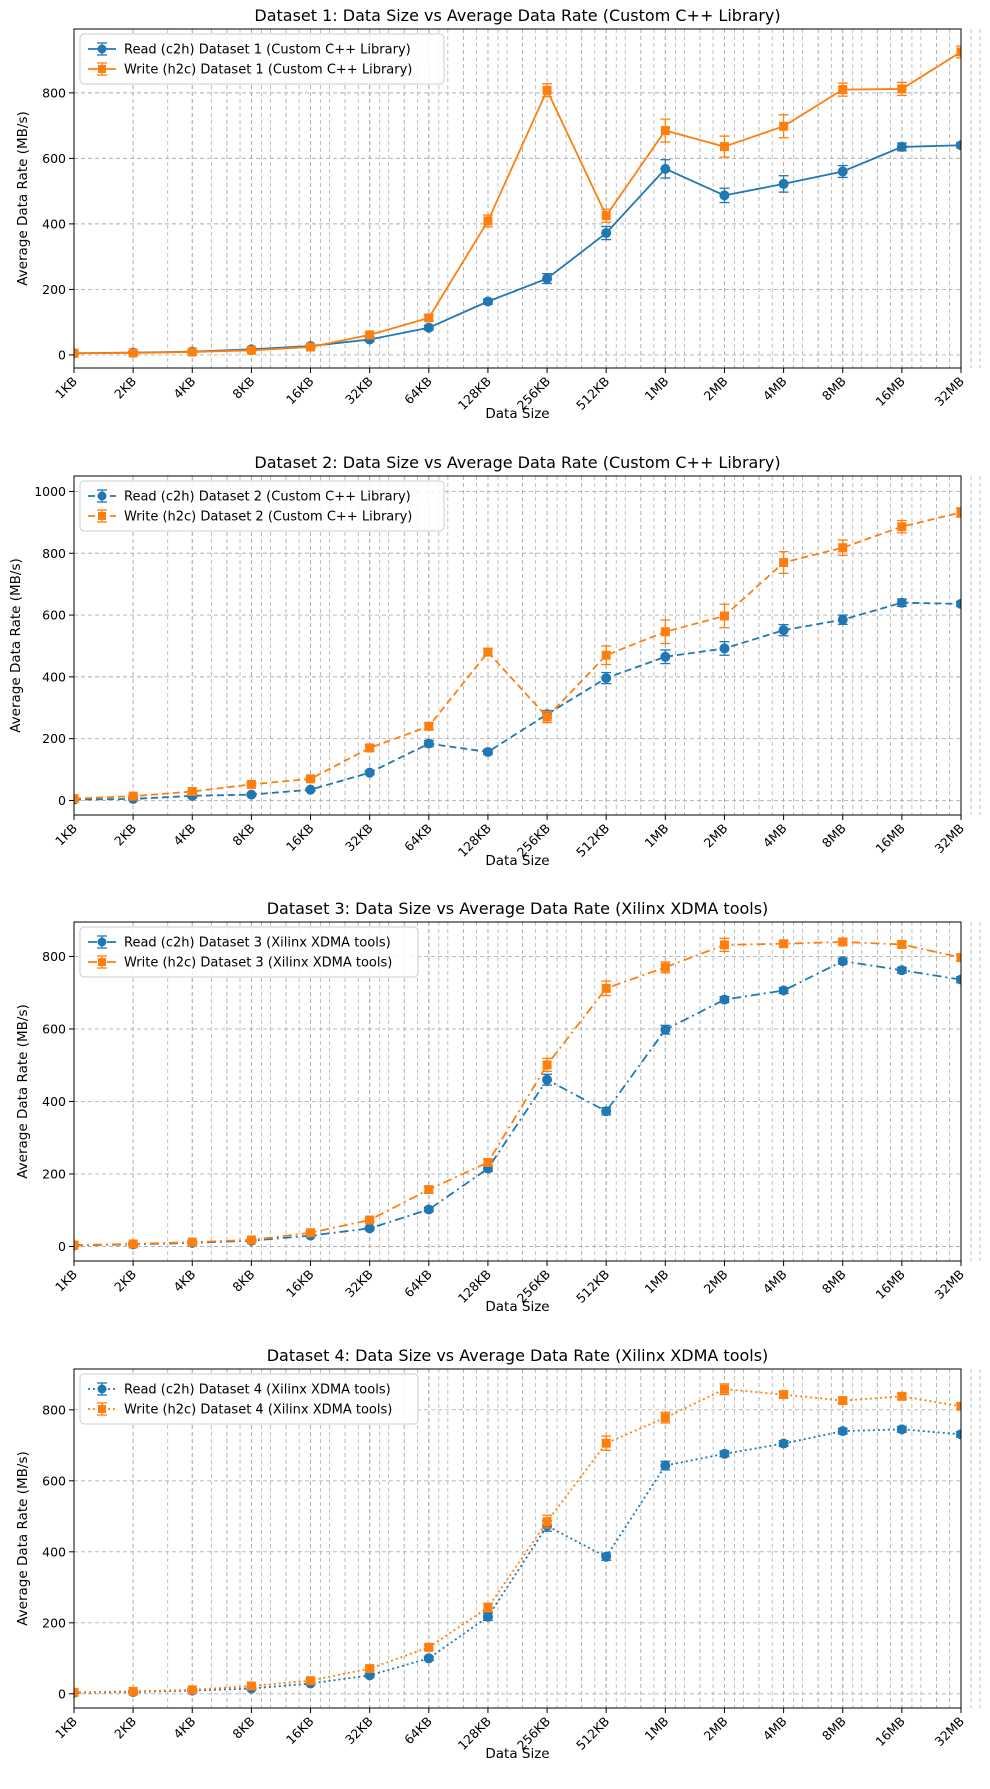 The width and height of the screenshot is (990, 1789). I want to click on series-read, so click(517, 249).